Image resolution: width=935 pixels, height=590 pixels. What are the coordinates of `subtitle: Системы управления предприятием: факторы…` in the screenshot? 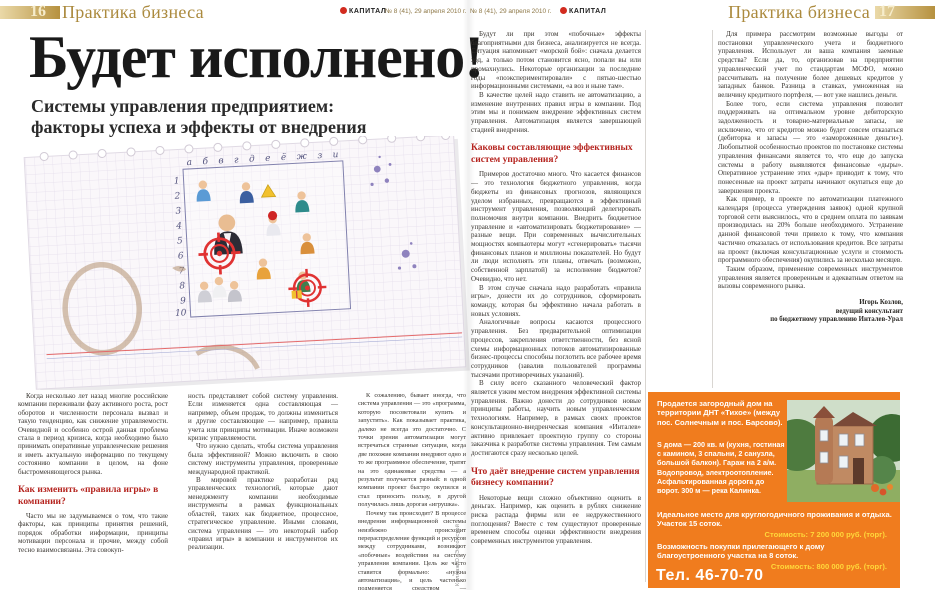 It's located at (199, 116).